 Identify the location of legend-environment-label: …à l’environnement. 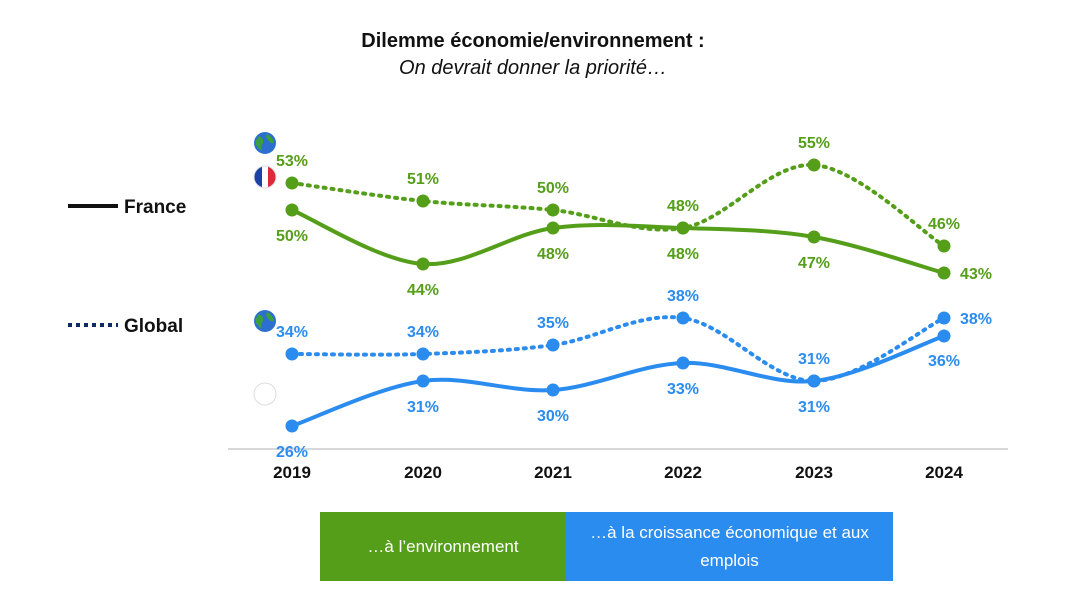
(443, 546).